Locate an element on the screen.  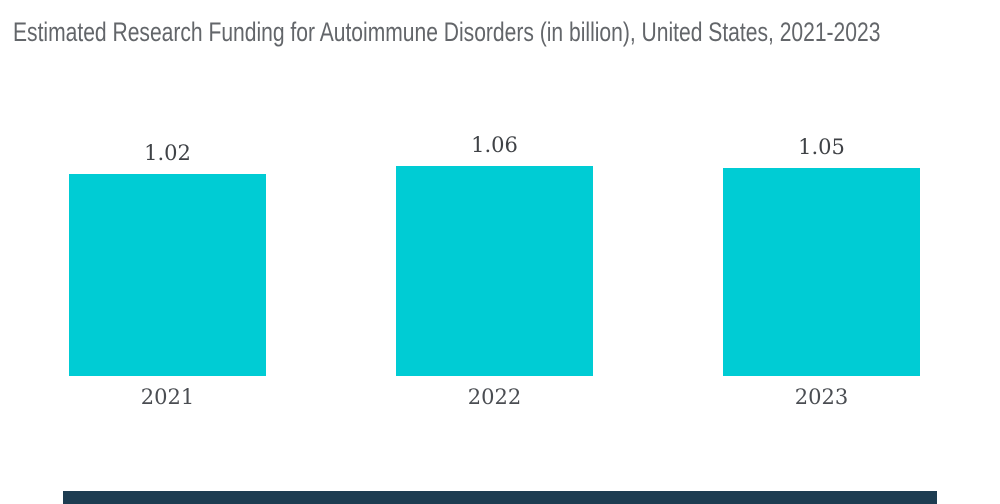
footer-accent-bar is located at coordinates (500, 497).